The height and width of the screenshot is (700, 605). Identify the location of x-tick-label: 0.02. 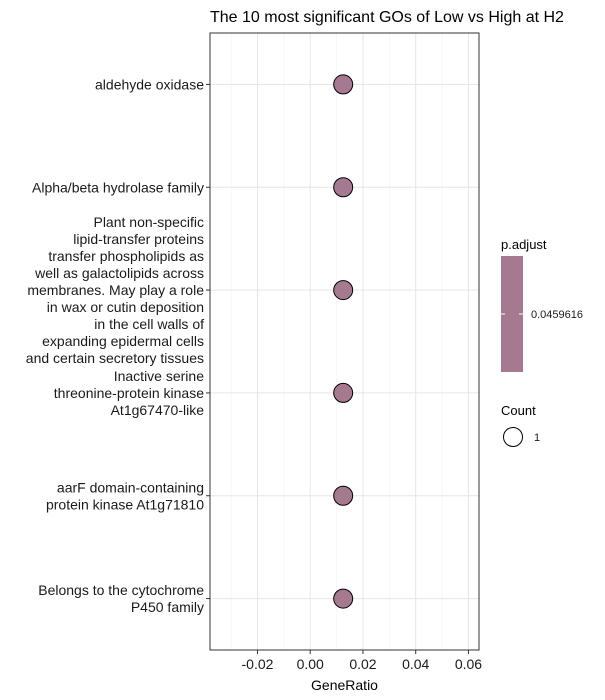
(362, 664).